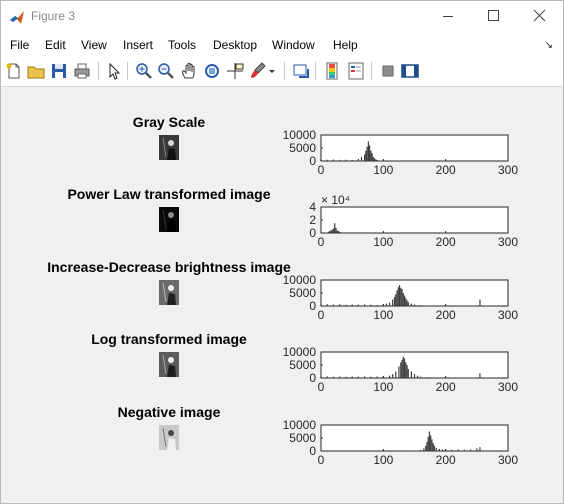 This screenshot has width=564, height=504. I want to click on save-icon, so click(59, 71).